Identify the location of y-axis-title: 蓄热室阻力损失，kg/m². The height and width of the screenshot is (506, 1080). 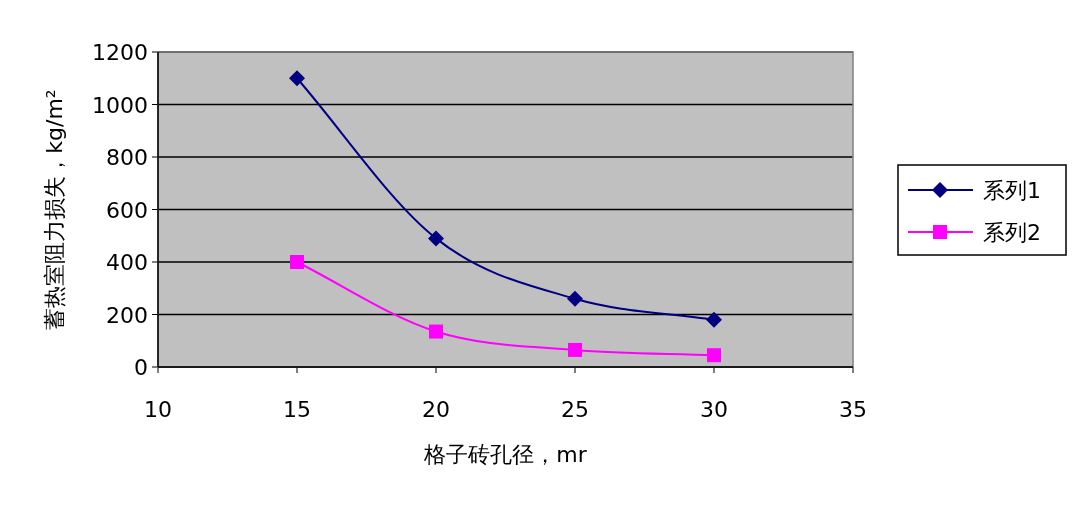
(54, 209).